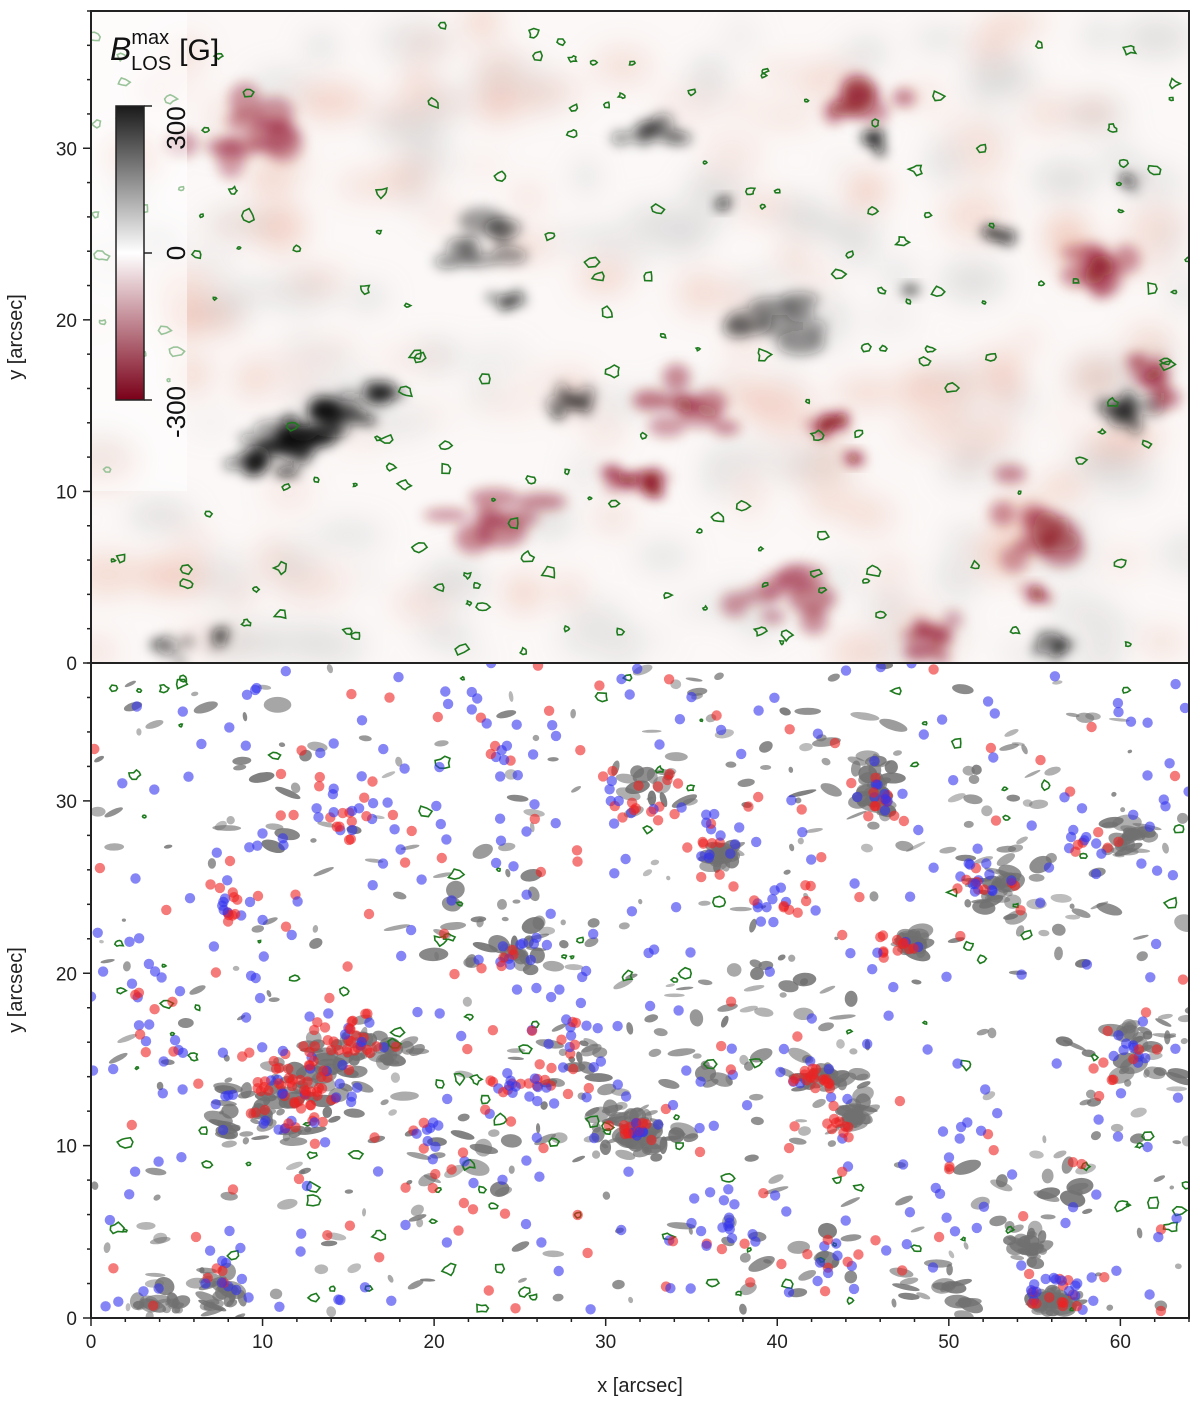 This screenshot has width=1200, height=1404. What do you see at coordinates (869, 99) in the screenshot?
I see `negative-patch` at bounding box center [869, 99].